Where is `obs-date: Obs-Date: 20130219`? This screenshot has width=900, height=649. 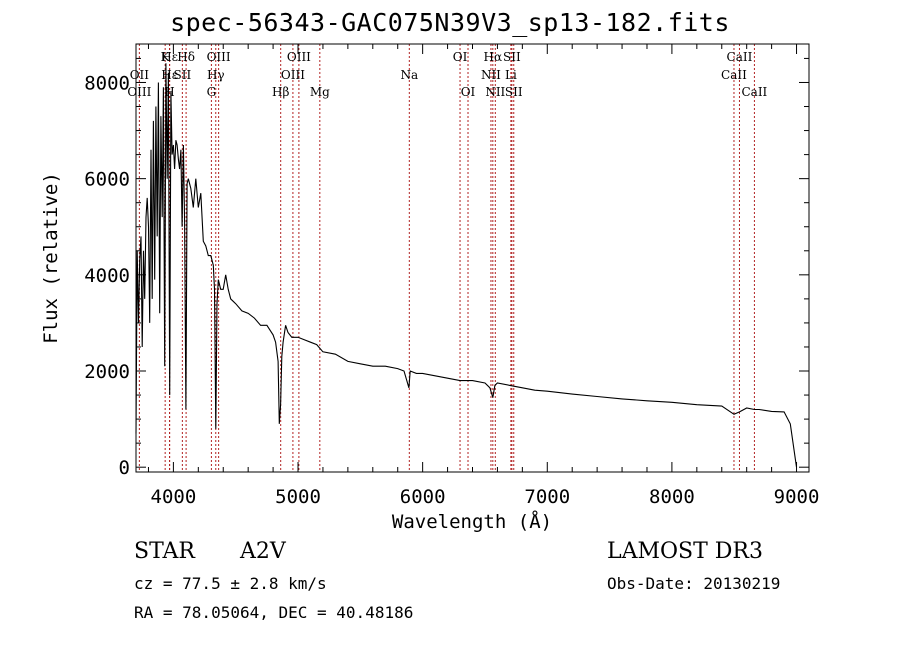 obs-date: Obs-Date: 20130219 is located at coordinates (694, 583).